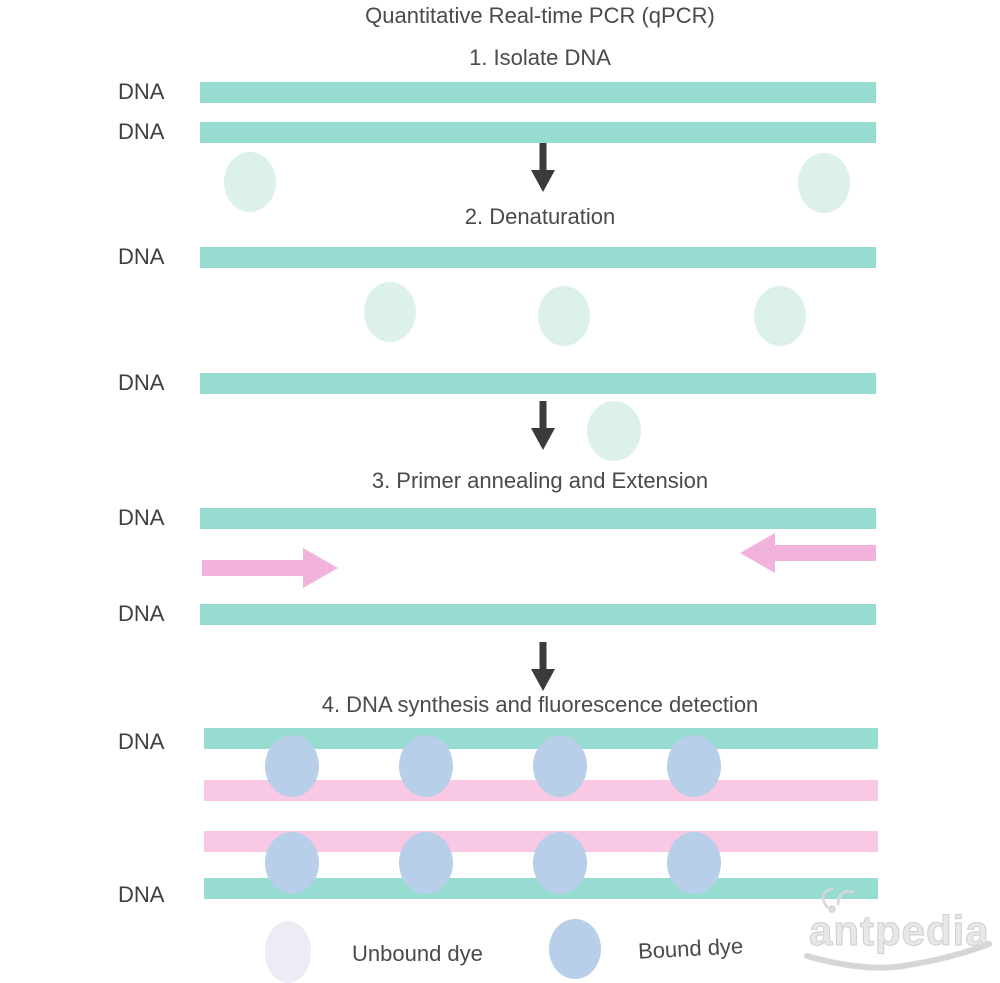 The width and height of the screenshot is (1000, 983). Describe the element at coordinates (540, 216) in the screenshot. I see `step2-heading: 2. Denaturation` at that location.